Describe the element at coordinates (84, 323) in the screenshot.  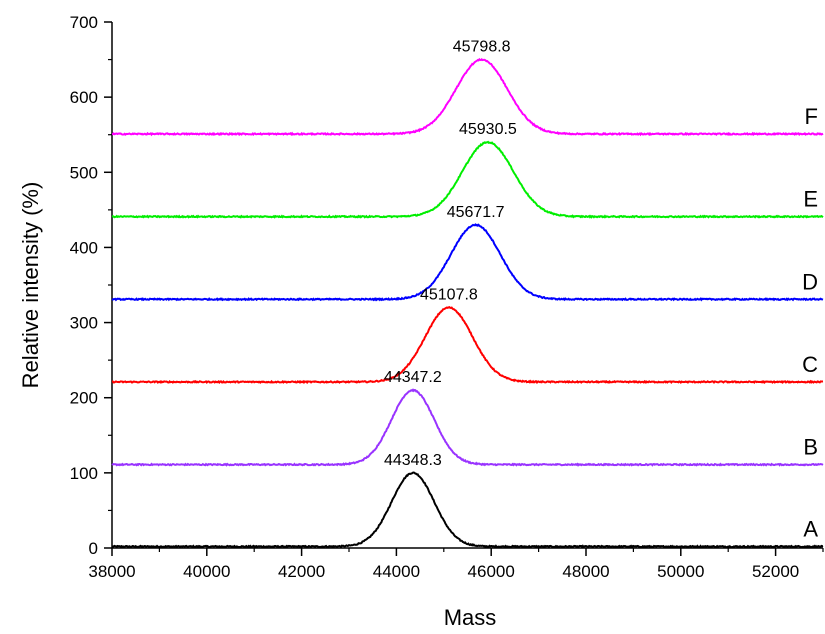
I see `y-tick-label: 300` at that location.